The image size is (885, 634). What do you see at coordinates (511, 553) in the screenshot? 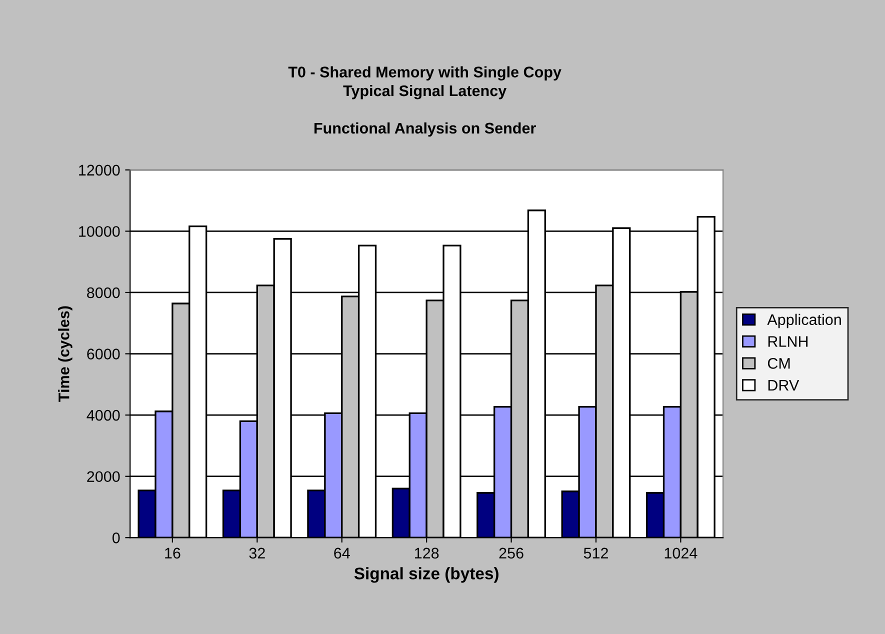
I see `x-tick-label: 256` at bounding box center [511, 553].